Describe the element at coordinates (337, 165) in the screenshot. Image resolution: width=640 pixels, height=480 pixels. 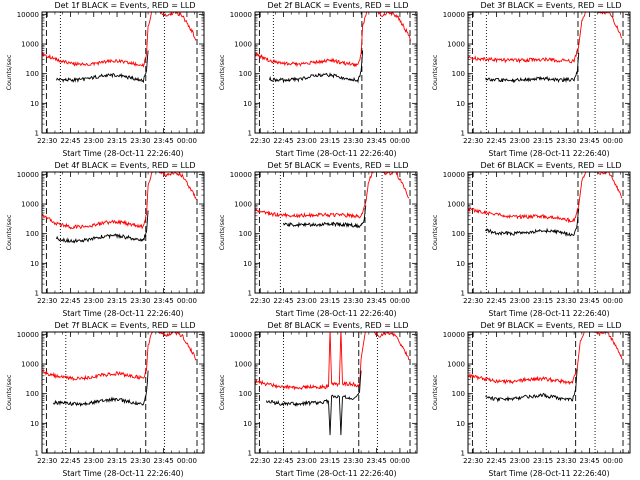
I see `chart-title: Det 5f BLACK = Events, RED = LLD` at that location.